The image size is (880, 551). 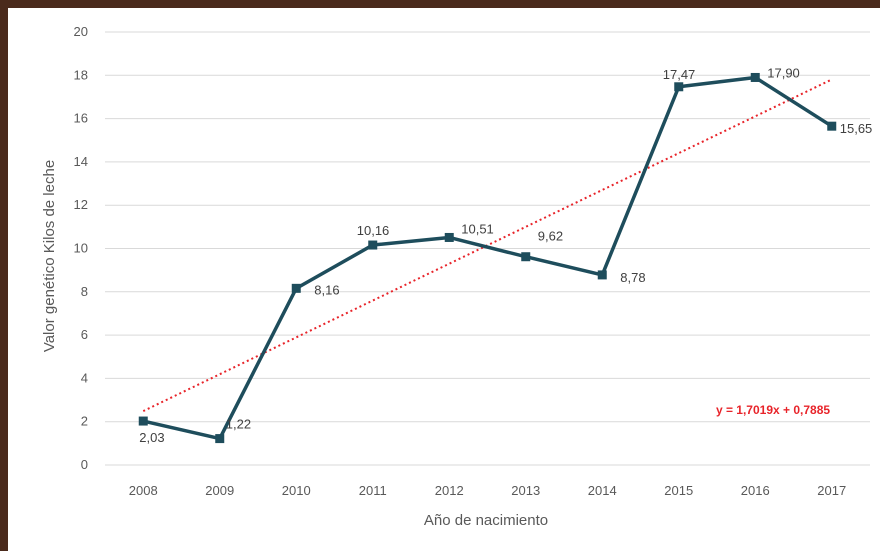 I want to click on x-tick-label: 2010, so click(x=296, y=490).